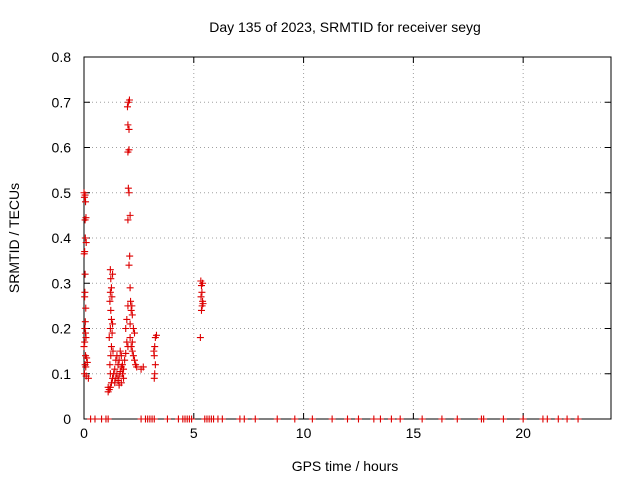 This screenshot has height=480, width=640. I want to click on y-tick-label: 0.8, so click(62, 57).